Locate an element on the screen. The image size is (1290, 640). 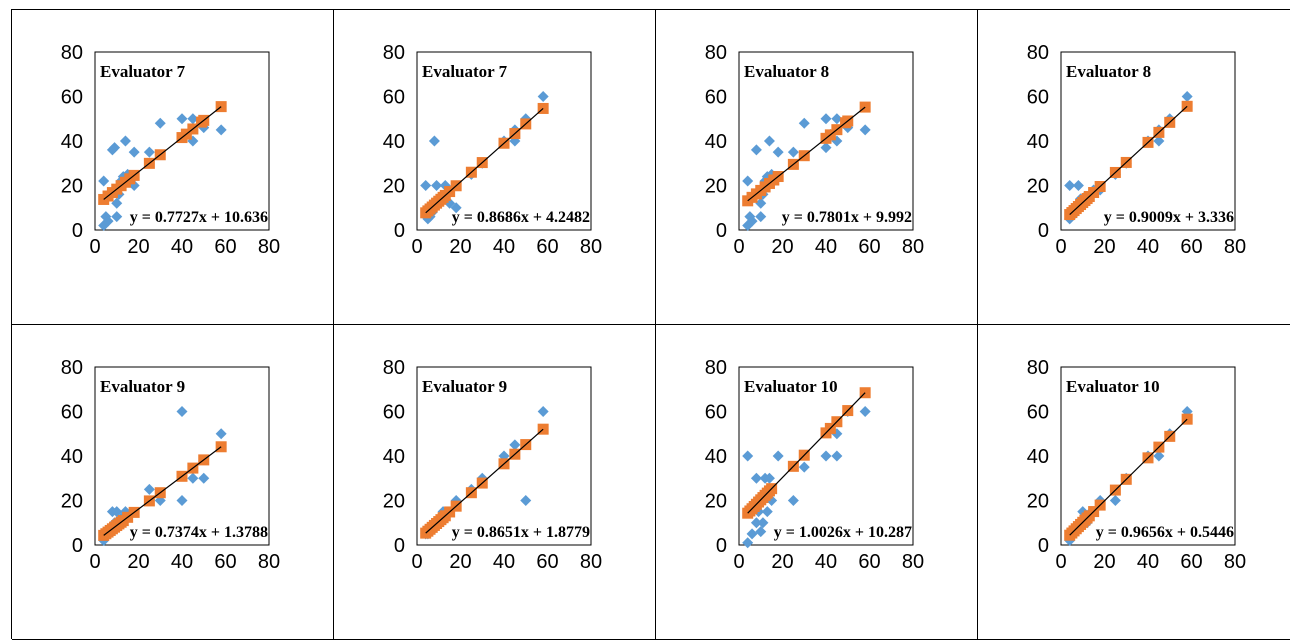
x-tick-label: 60 is located at coordinates (225, 247).